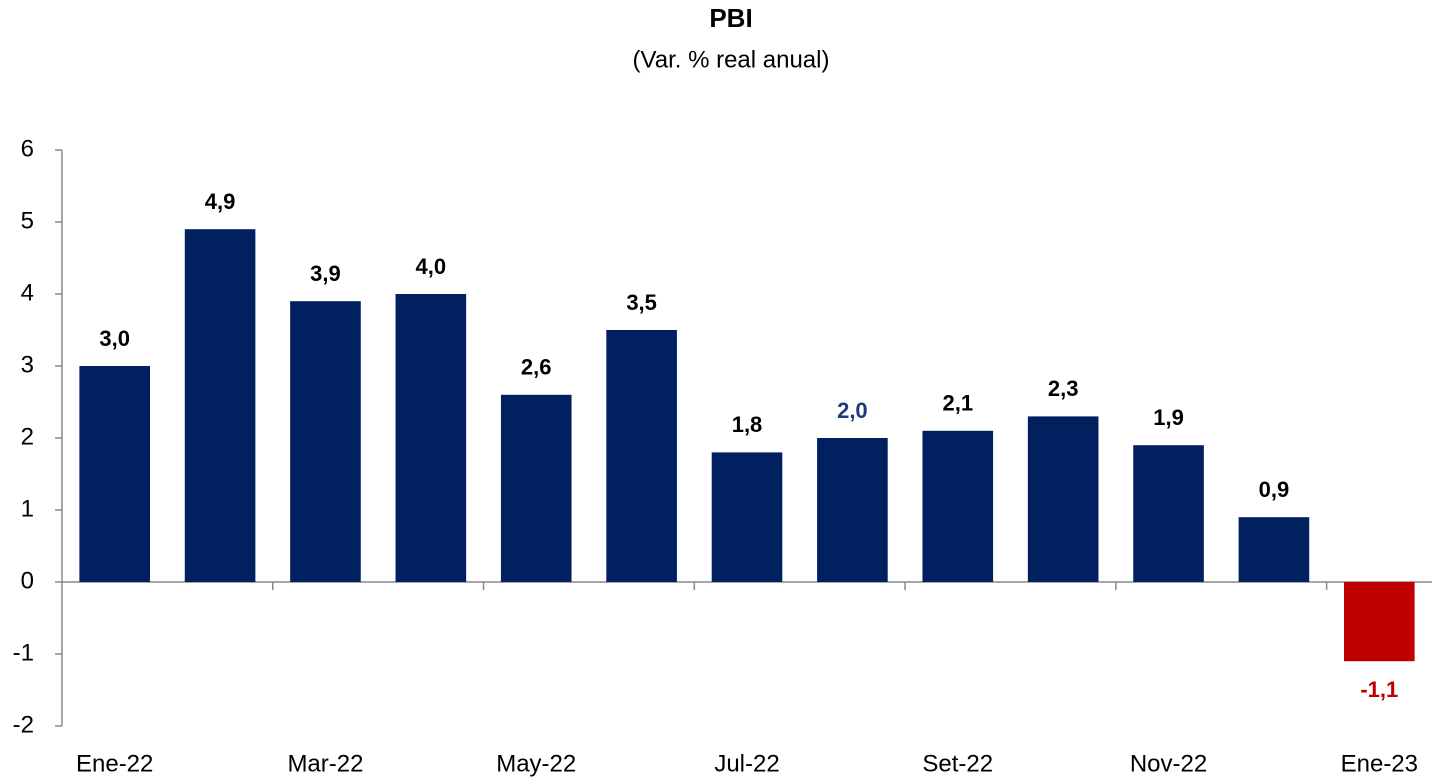 This screenshot has width=1432, height=782. What do you see at coordinates (431, 266) in the screenshot?
I see `data-label: 4,0` at bounding box center [431, 266].